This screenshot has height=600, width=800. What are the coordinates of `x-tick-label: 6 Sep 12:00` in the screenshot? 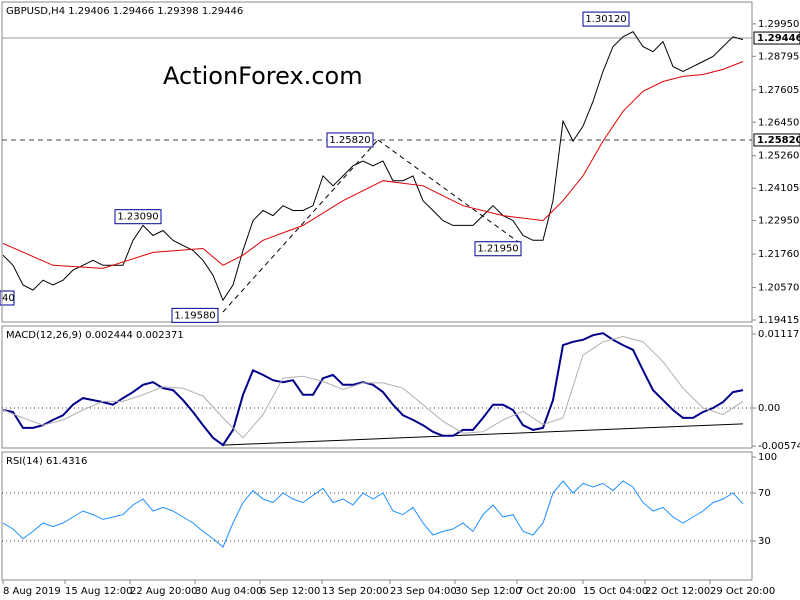 It's located at (290, 591).